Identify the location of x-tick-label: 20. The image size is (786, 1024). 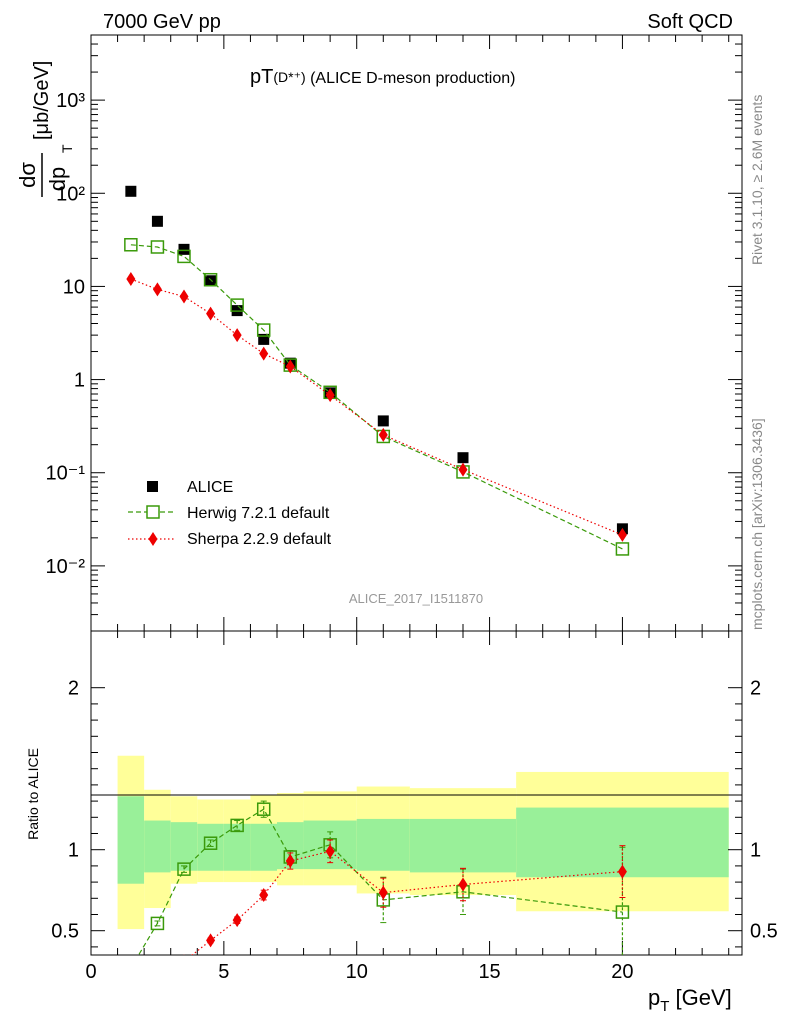
(622, 972).